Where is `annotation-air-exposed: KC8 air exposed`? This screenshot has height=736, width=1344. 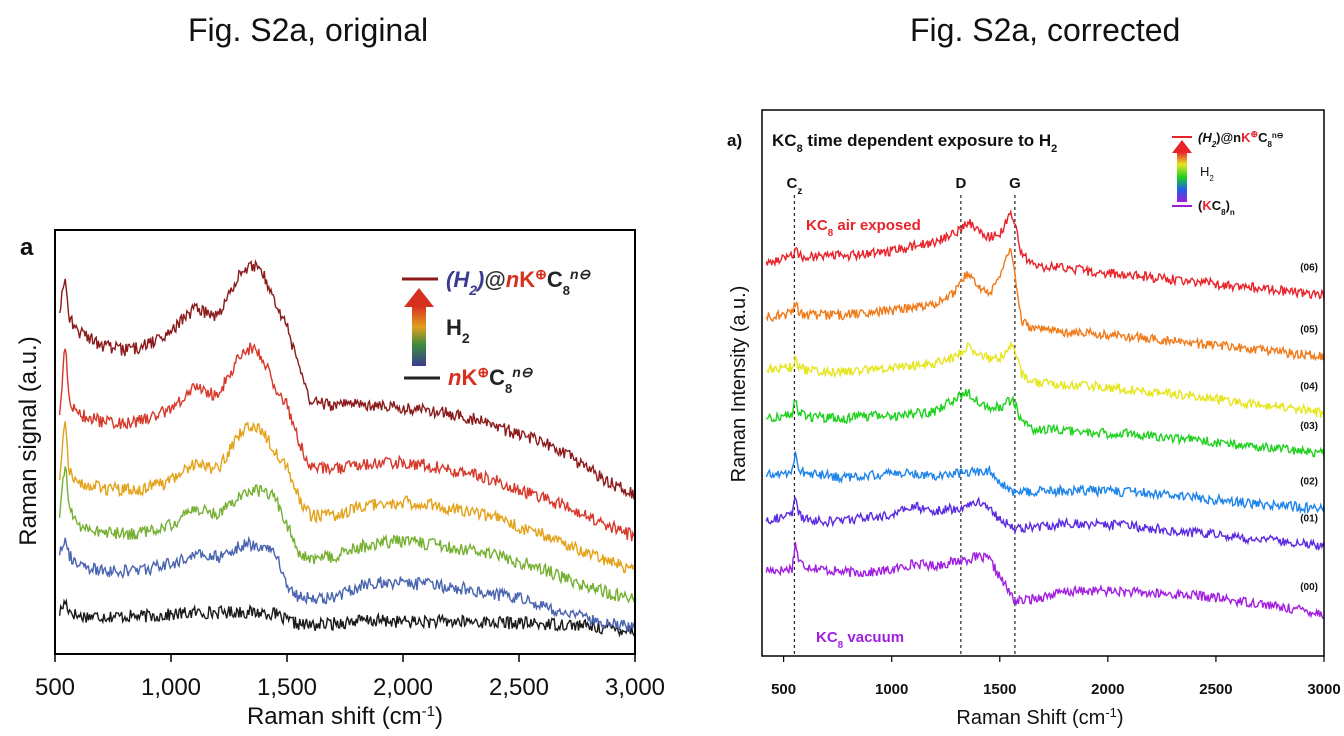
annotation-air-exposed: KC8 air exposed is located at coordinates (863, 228).